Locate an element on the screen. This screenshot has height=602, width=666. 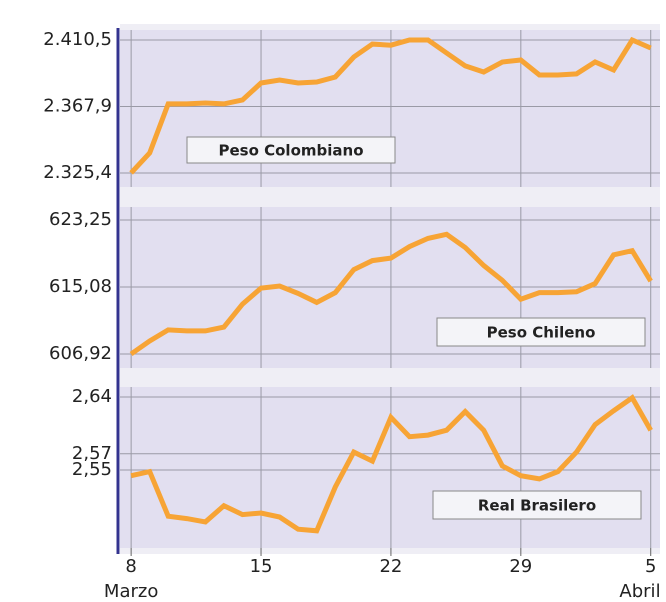
x-month-label: Abril is located at coordinates (639, 591).